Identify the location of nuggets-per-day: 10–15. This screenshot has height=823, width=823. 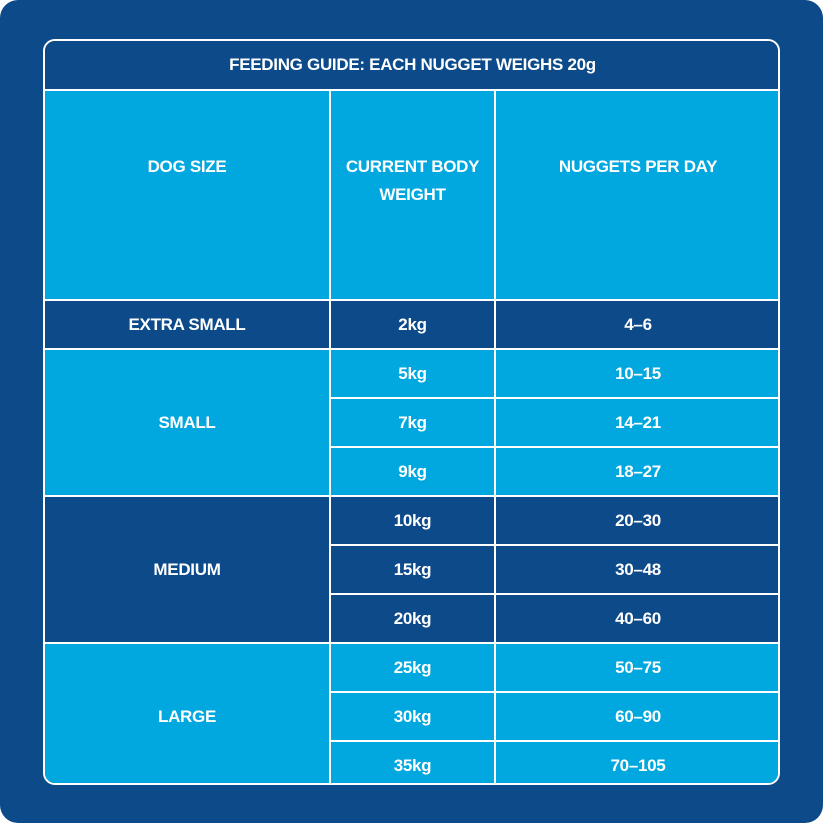
(636, 373).